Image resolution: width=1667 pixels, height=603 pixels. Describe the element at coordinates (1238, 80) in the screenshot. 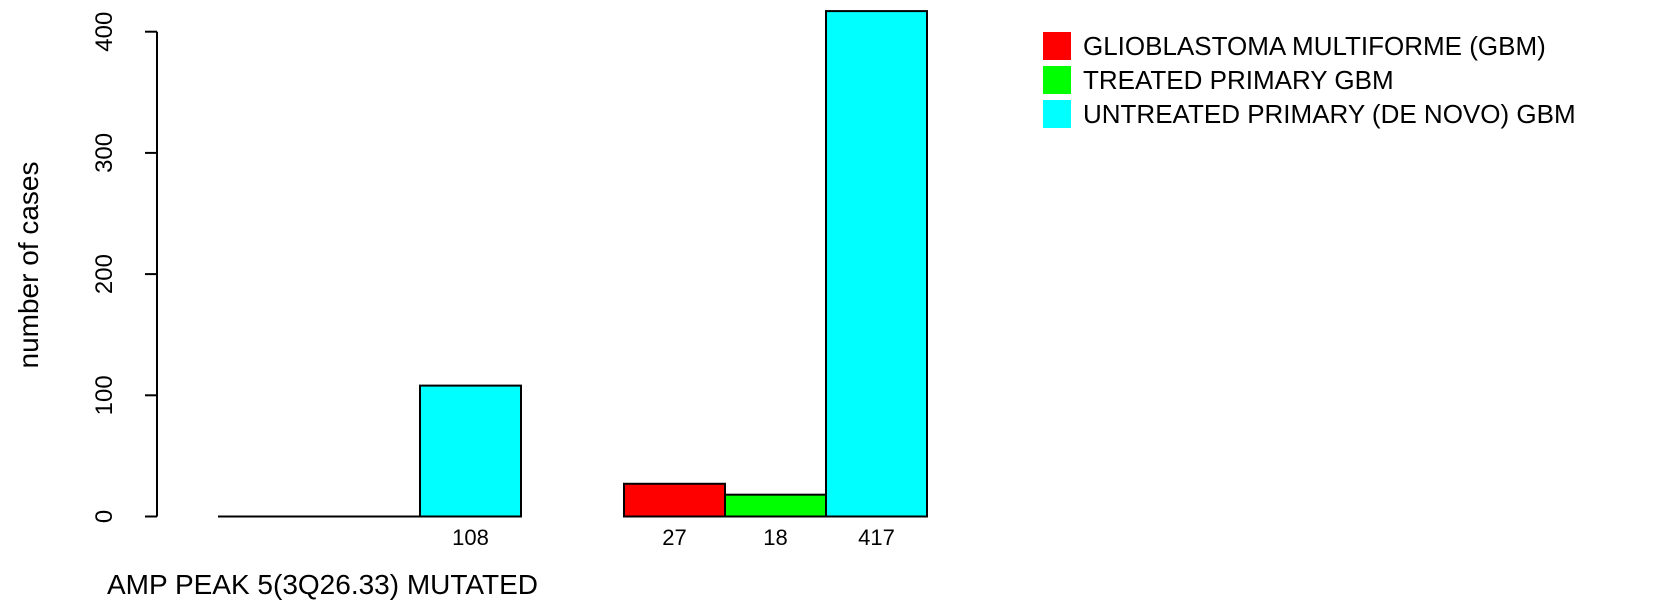

I see `legend-label: TREATED PRIMARY GBM` at that location.